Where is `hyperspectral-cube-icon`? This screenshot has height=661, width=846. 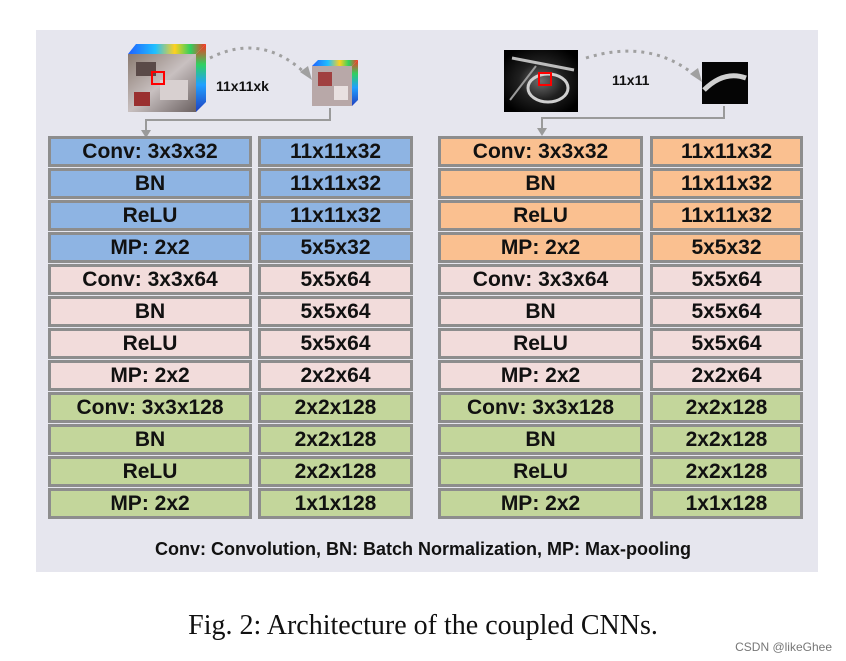 hyperspectral-cube-icon is located at coordinates (167, 78).